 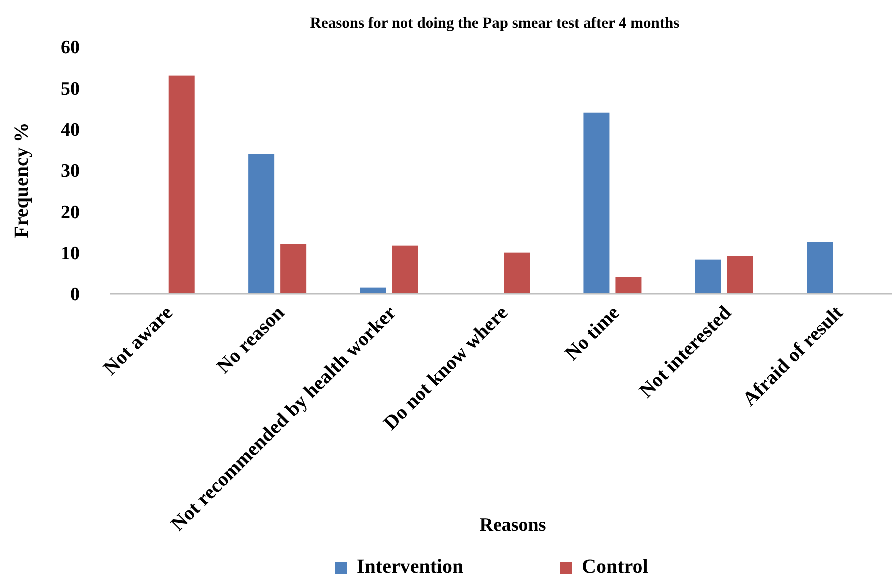 I want to click on y-tick-label: 10, so click(x=70, y=253).